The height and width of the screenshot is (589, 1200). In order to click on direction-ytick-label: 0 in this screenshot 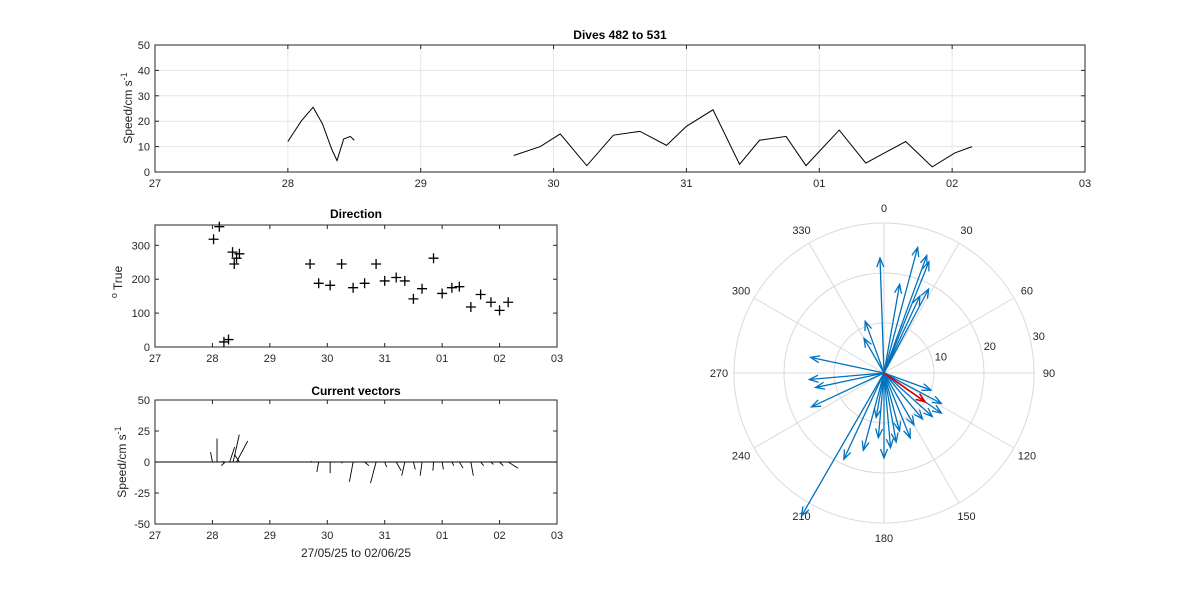, I will do `click(147, 348)`.